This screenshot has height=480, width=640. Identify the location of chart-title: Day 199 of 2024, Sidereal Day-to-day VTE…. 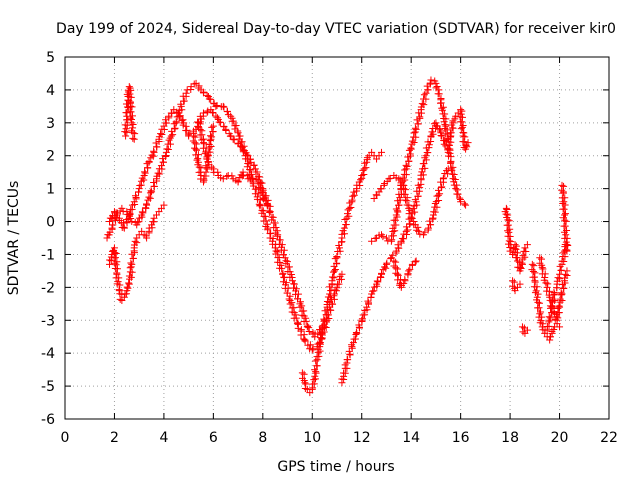
(336, 29).